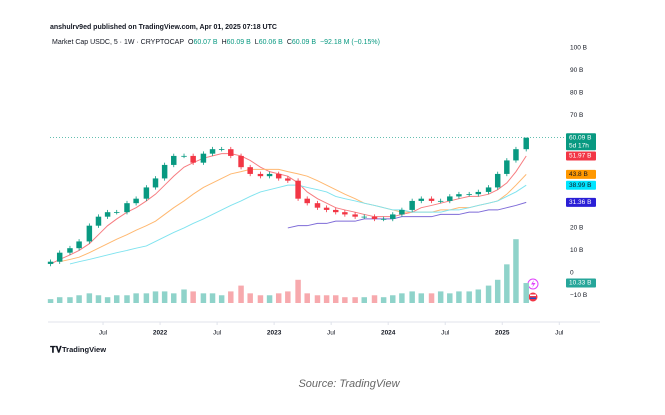 The height and width of the screenshot is (415, 665). What do you see at coordinates (274, 333) in the screenshot?
I see `x-tick-label: 2023` at bounding box center [274, 333].